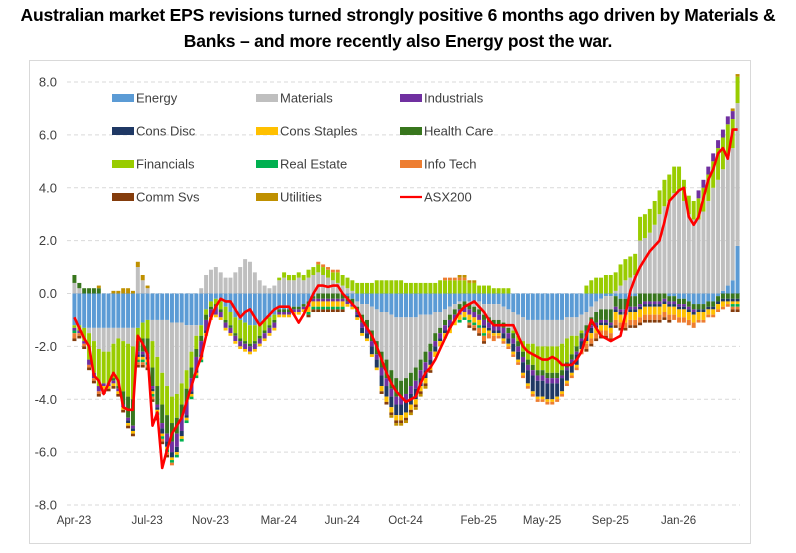 The image size is (796, 553). Describe the element at coordinates (448, 197) in the screenshot. I see `legend-label: ASX200` at that location.